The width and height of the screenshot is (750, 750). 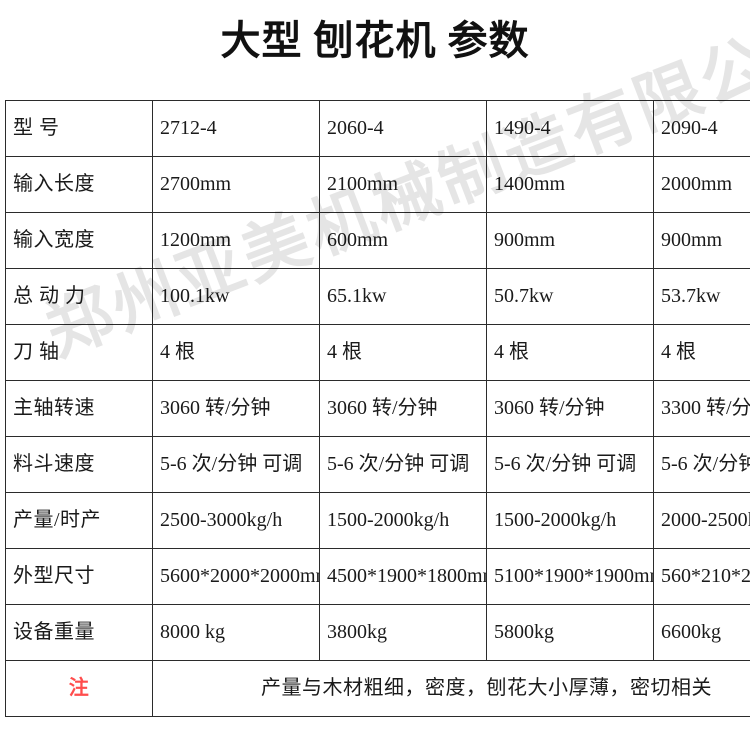 What do you see at coordinates (407, 576) in the screenshot?
I see `cell-text: 4500*1900*1800mm` at bounding box center [407, 576].